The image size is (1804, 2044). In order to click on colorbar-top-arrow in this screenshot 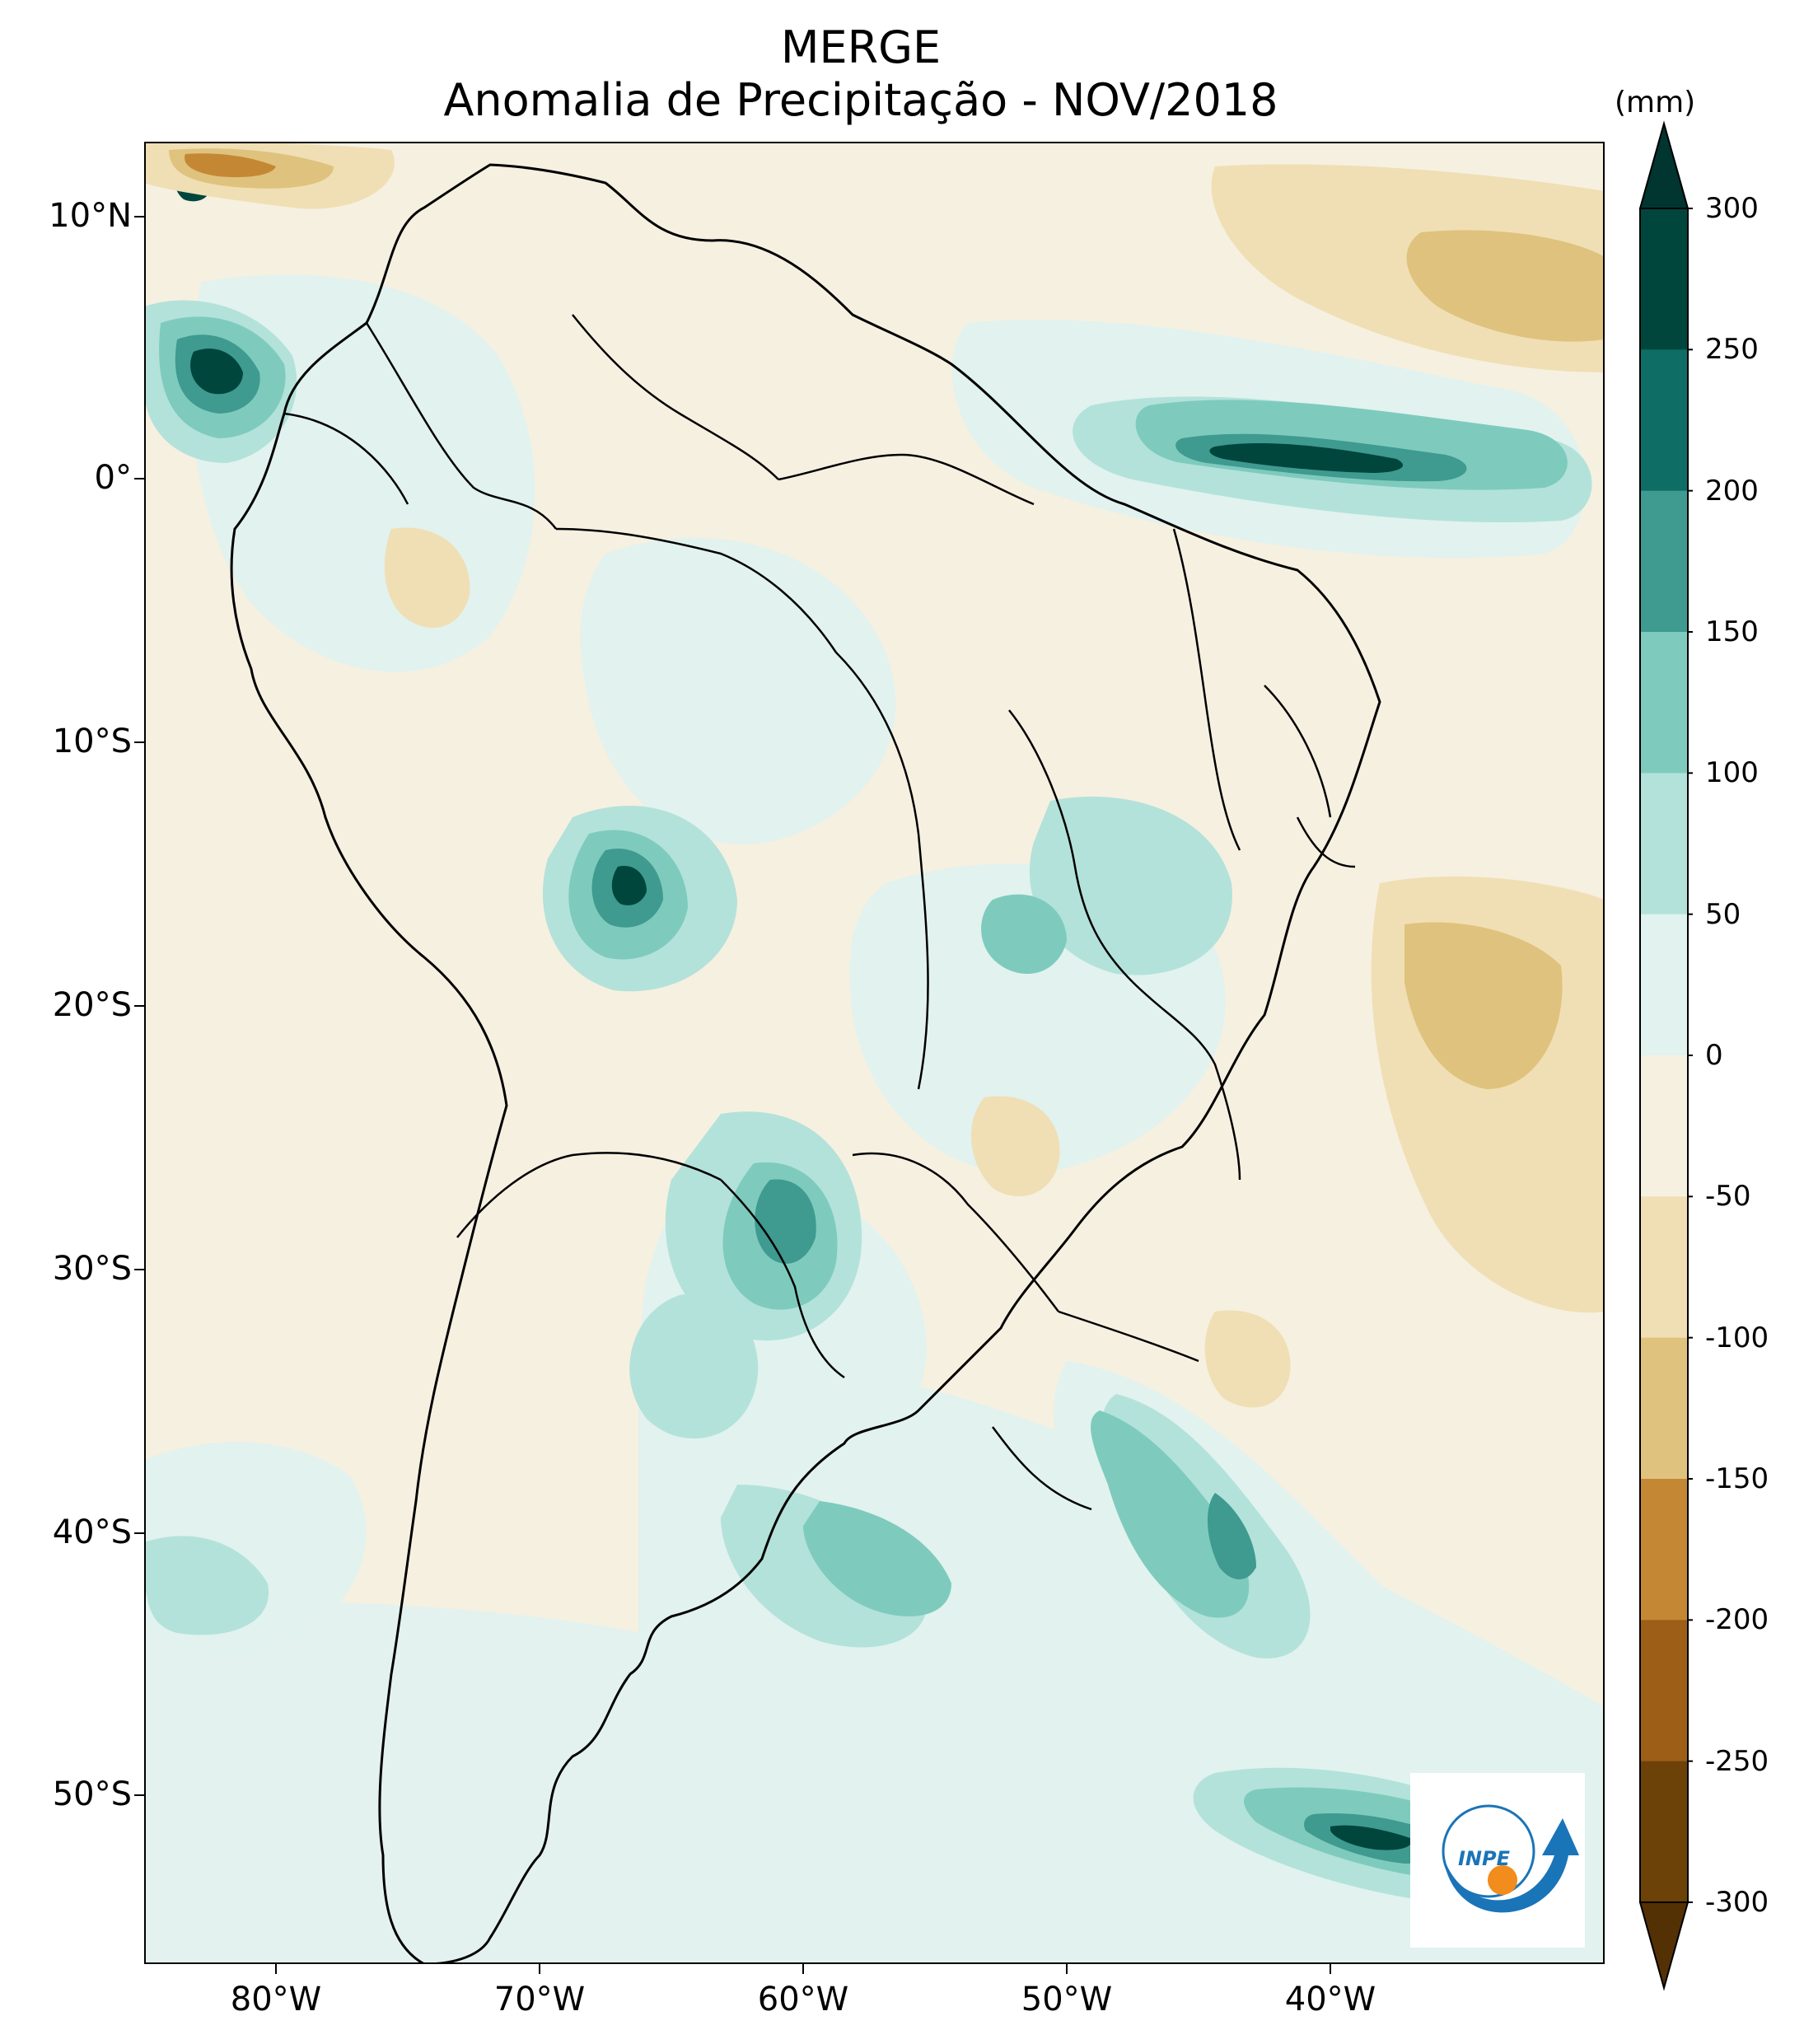, I will do `click(1663, 164)`.